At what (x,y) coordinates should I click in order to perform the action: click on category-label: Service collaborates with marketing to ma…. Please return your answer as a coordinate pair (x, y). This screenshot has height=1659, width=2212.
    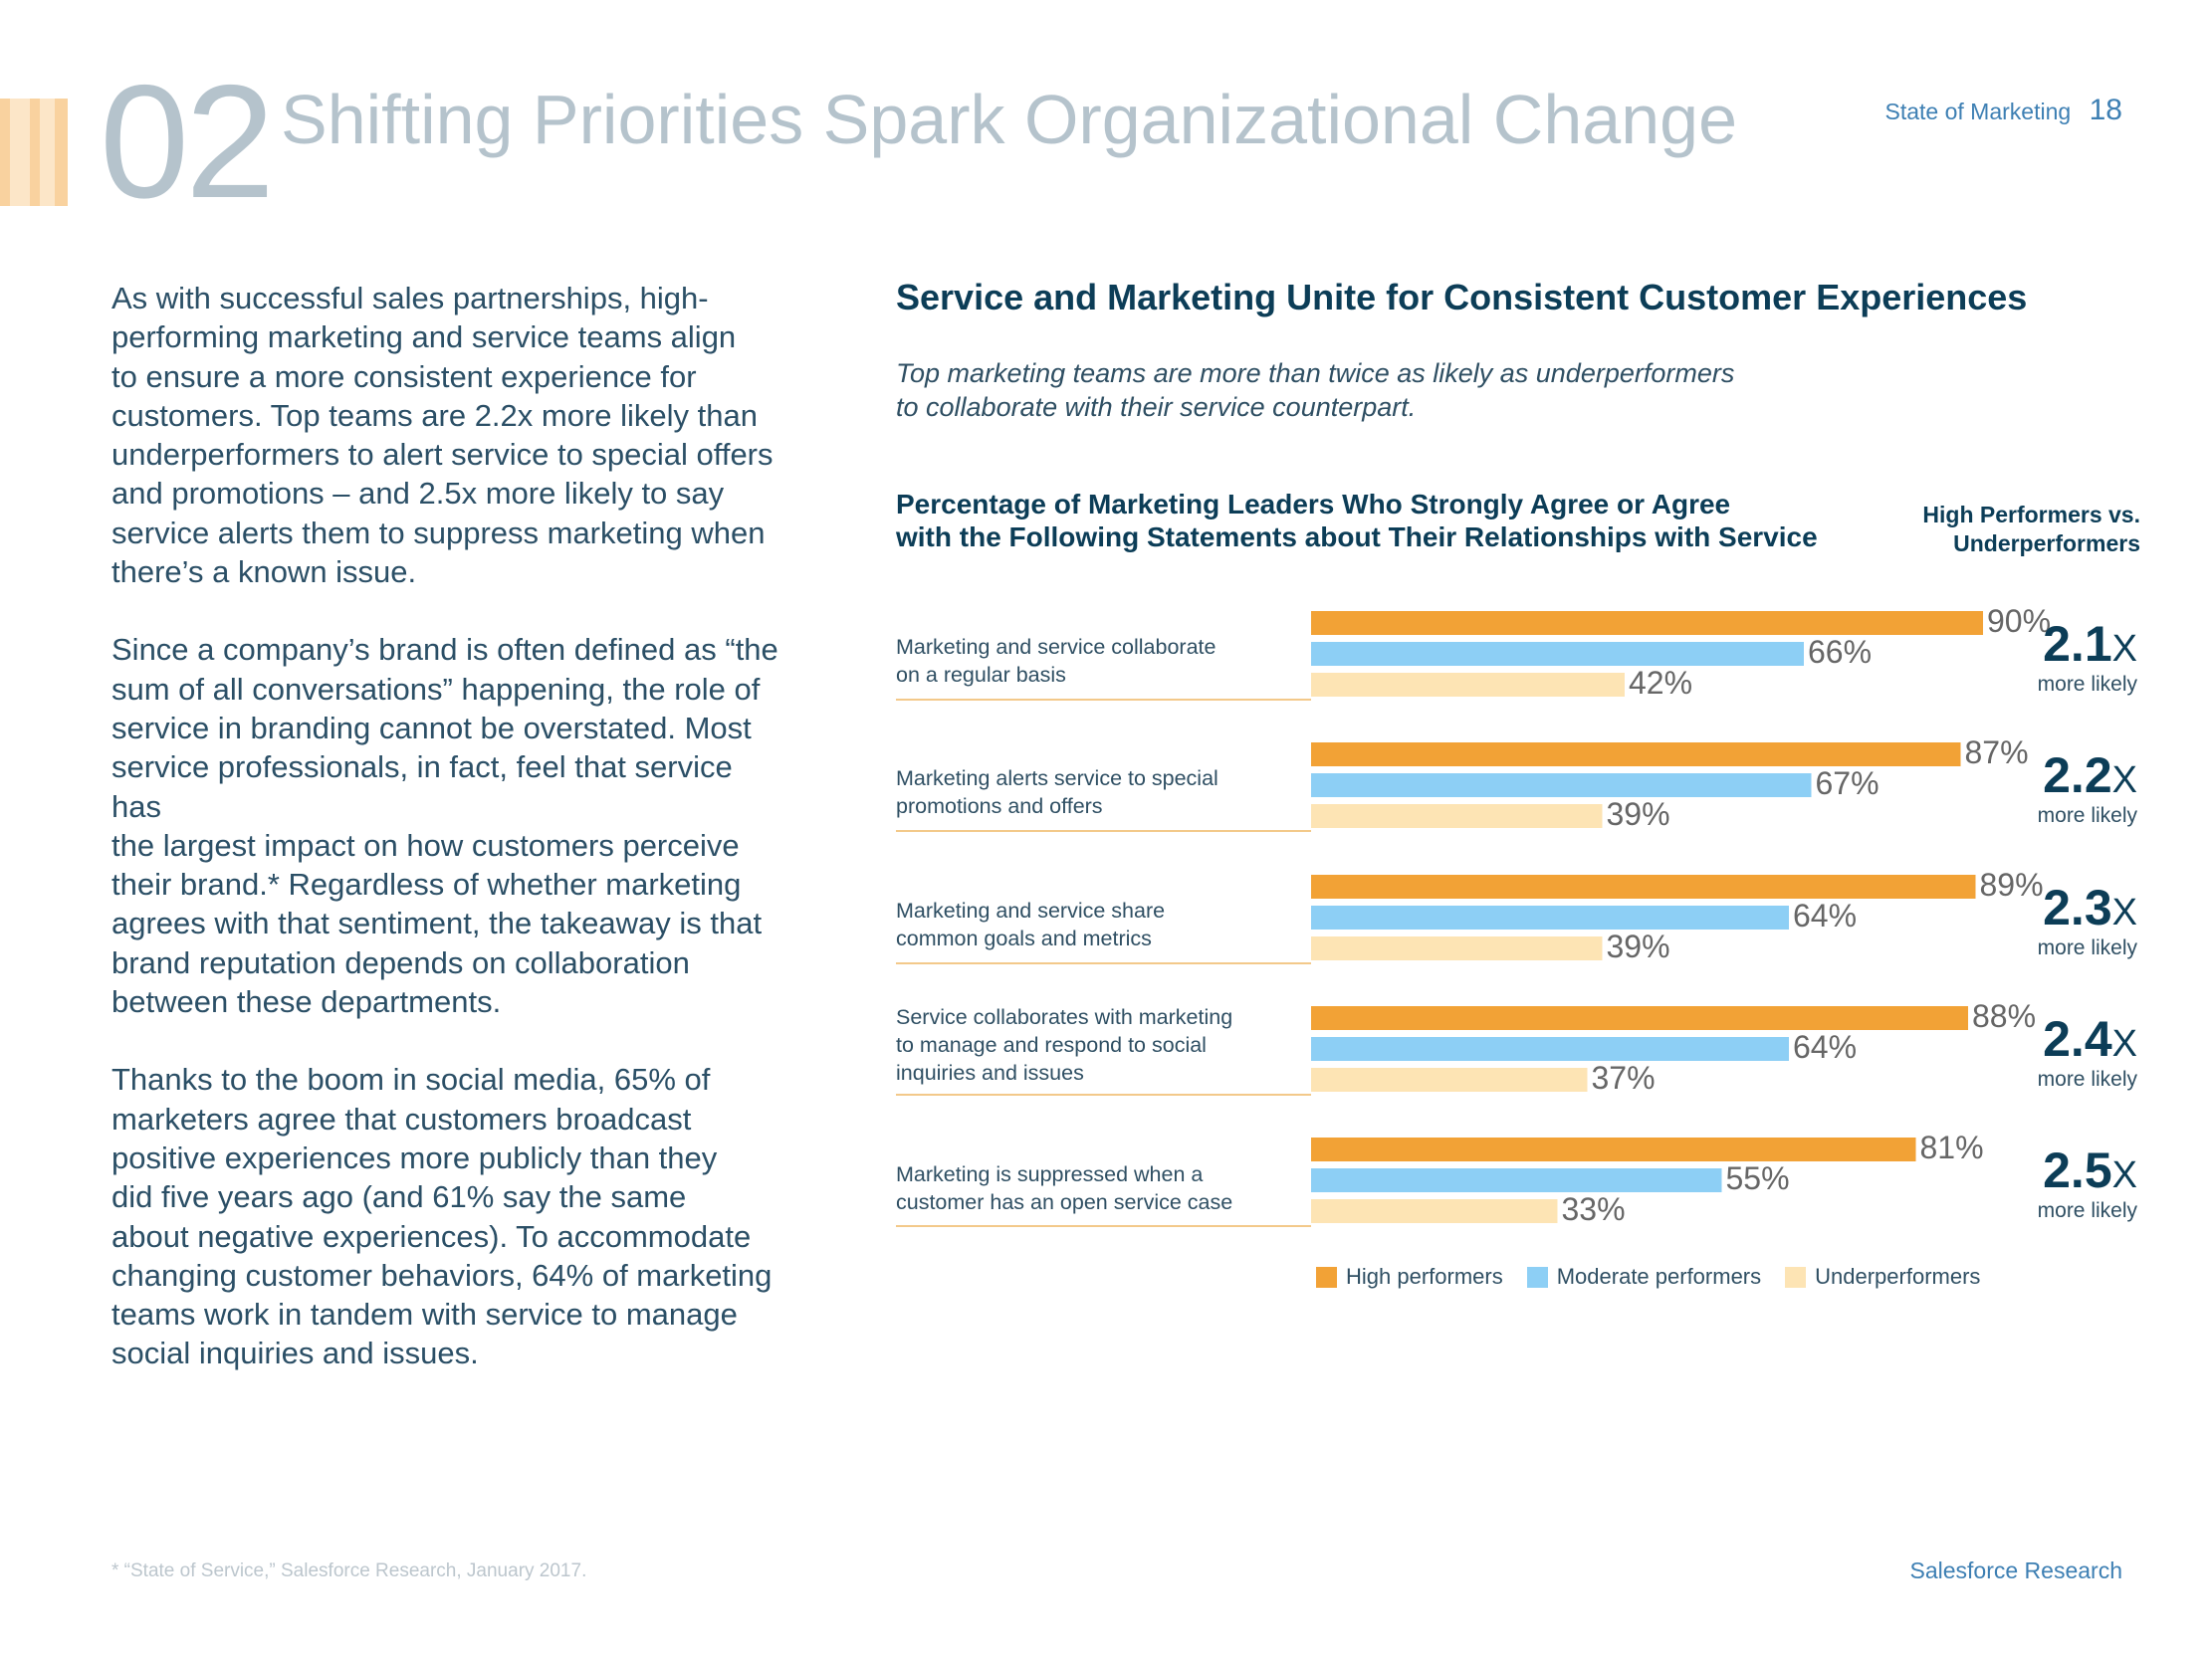
    Looking at the image, I should click on (1085, 1045).